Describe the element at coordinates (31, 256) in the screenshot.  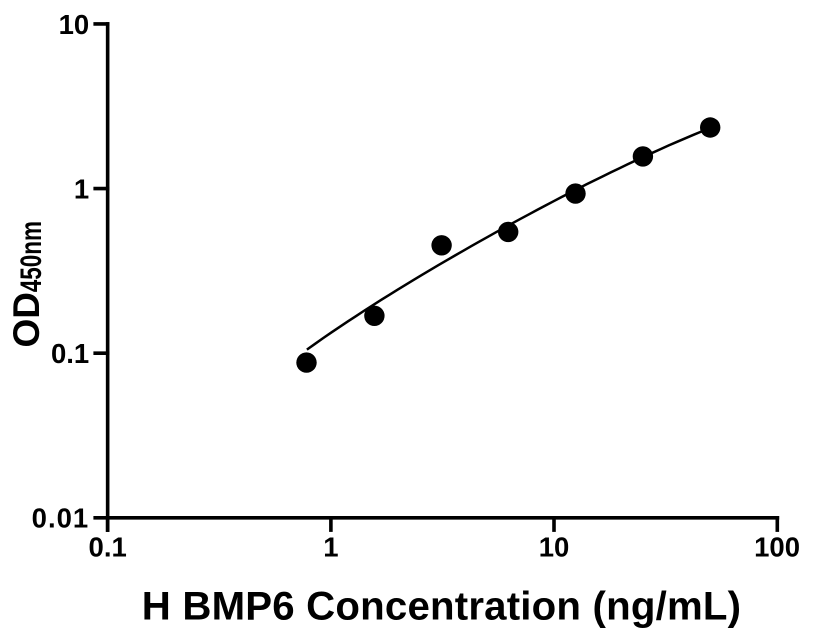
I see `svg-text: 450nm` at that location.